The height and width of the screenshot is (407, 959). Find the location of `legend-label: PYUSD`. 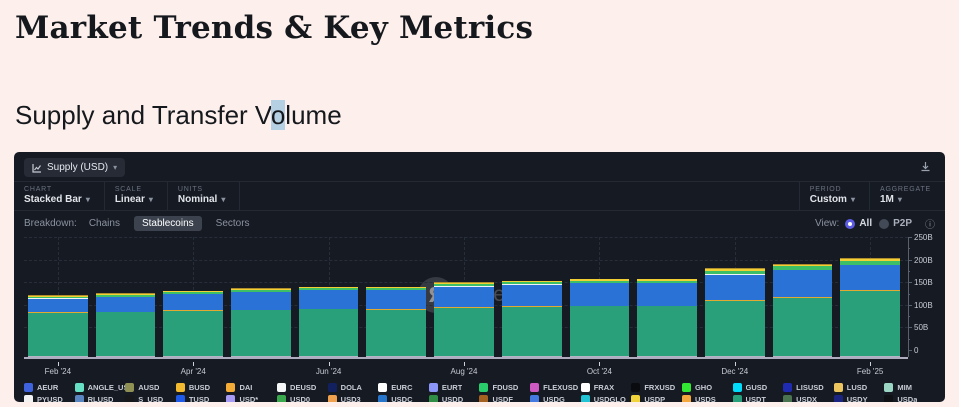

legend-label: PYUSD is located at coordinates (50, 398).